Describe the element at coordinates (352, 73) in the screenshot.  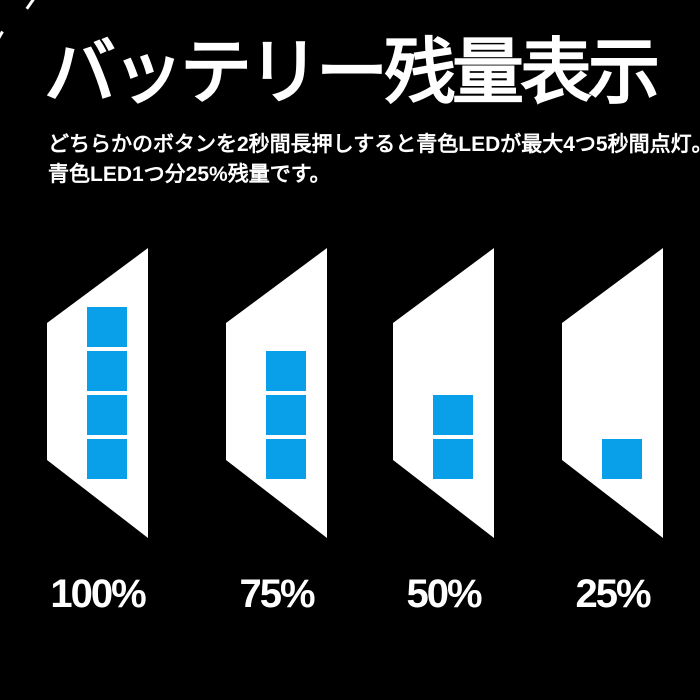
I see `page-title: バッテリー残量表示` at that location.